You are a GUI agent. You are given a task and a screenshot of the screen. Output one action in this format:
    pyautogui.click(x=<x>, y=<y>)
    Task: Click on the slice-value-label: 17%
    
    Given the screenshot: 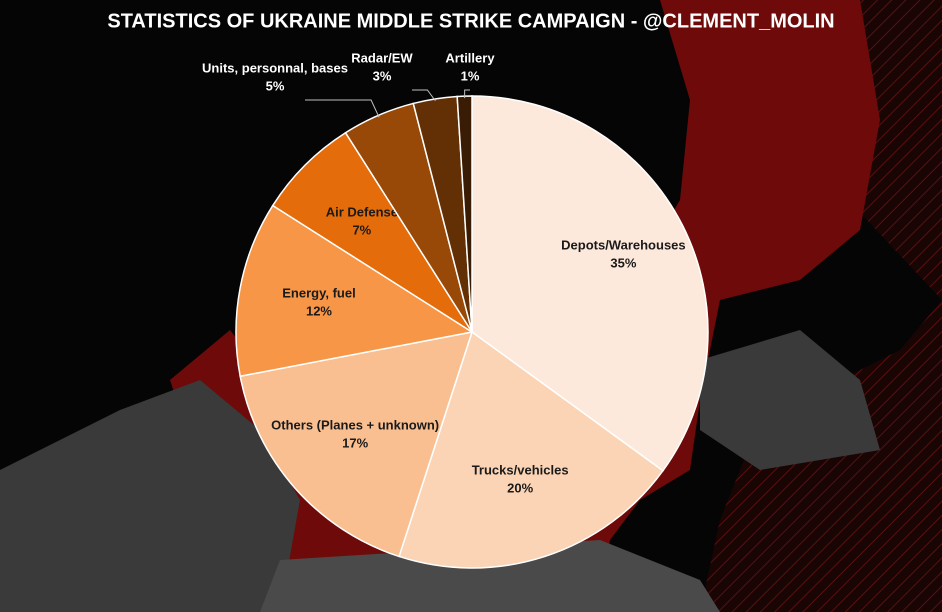 What is the action you would take?
    pyautogui.click(x=355, y=442)
    